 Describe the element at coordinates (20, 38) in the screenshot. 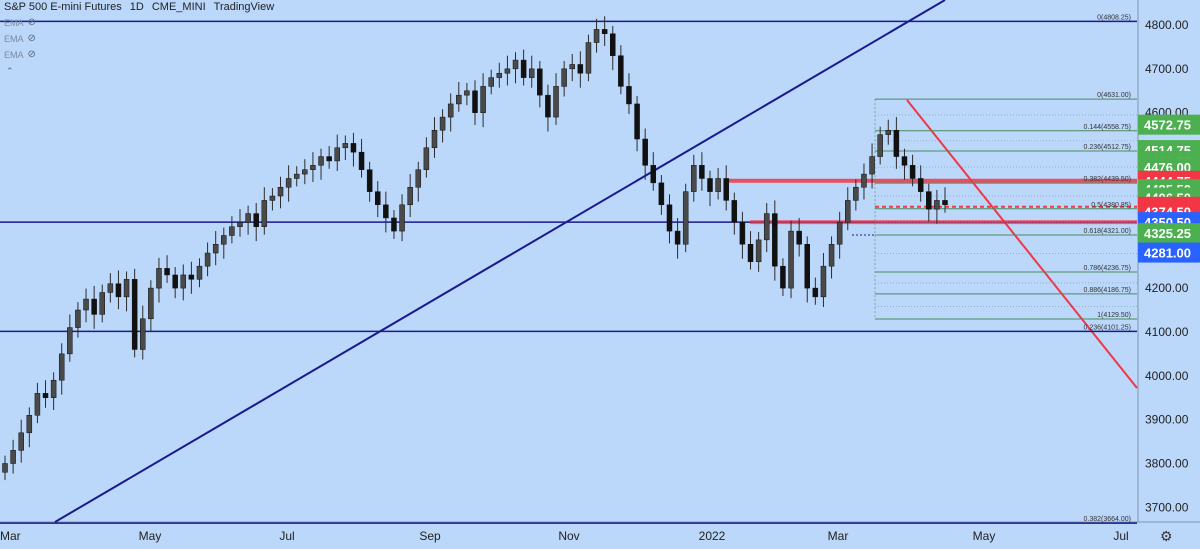

I see `indicator-ema-2: EMA ⊘` at that location.